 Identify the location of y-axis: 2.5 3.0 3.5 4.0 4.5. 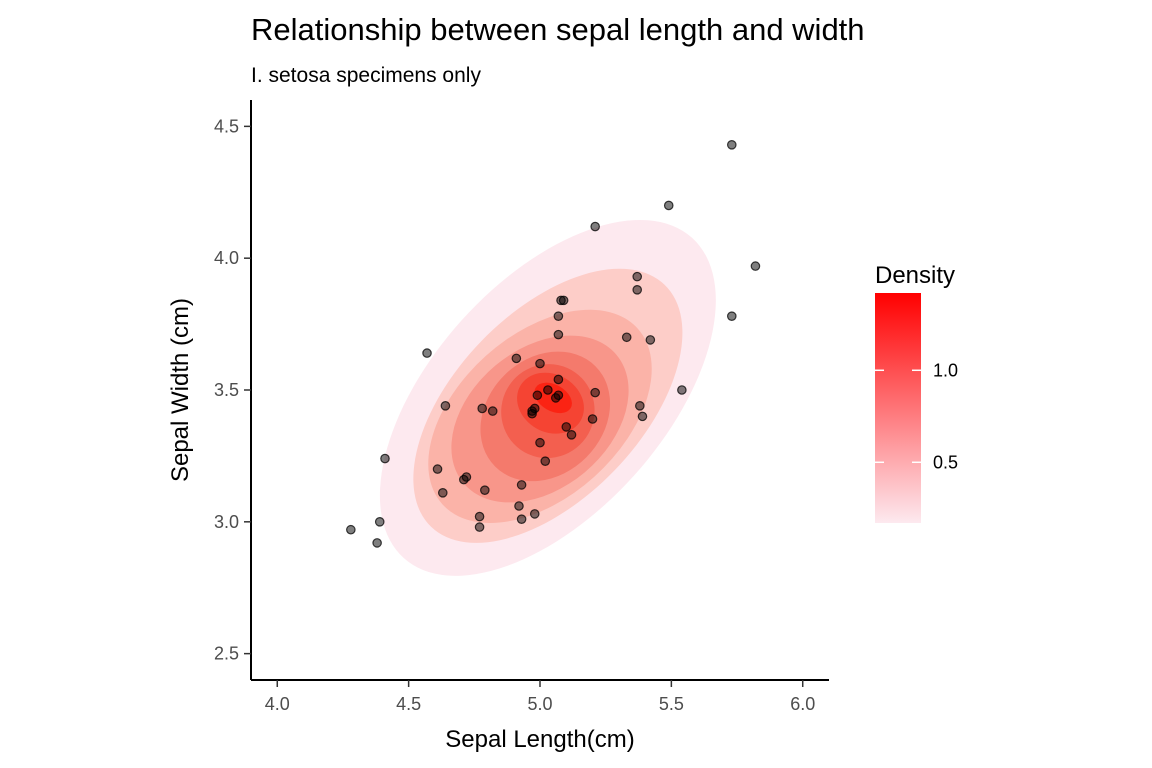
(233, 390).